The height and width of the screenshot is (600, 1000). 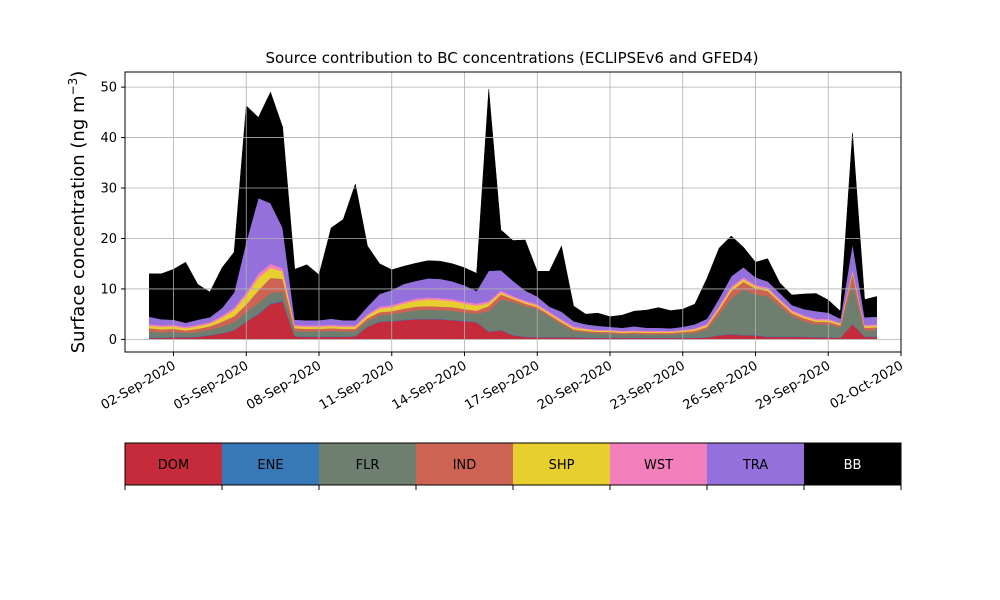 I want to click on legend-label-wst: WST, so click(x=658, y=465).